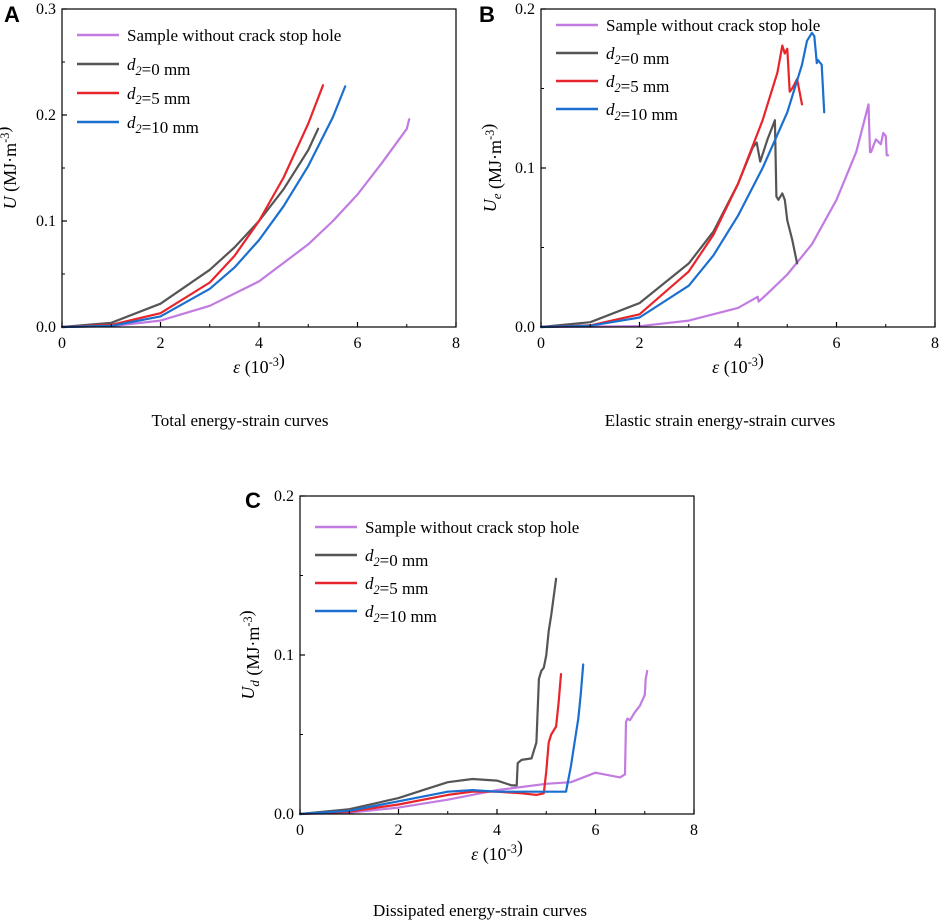 This screenshot has width=941, height=922. I want to click on panel-caption: Total energy-strain curves, so click(240, 420).